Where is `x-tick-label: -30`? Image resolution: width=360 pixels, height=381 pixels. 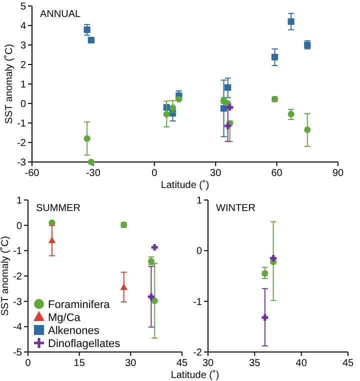
x-tick-label: -30 is located at coordinates (93, 173).